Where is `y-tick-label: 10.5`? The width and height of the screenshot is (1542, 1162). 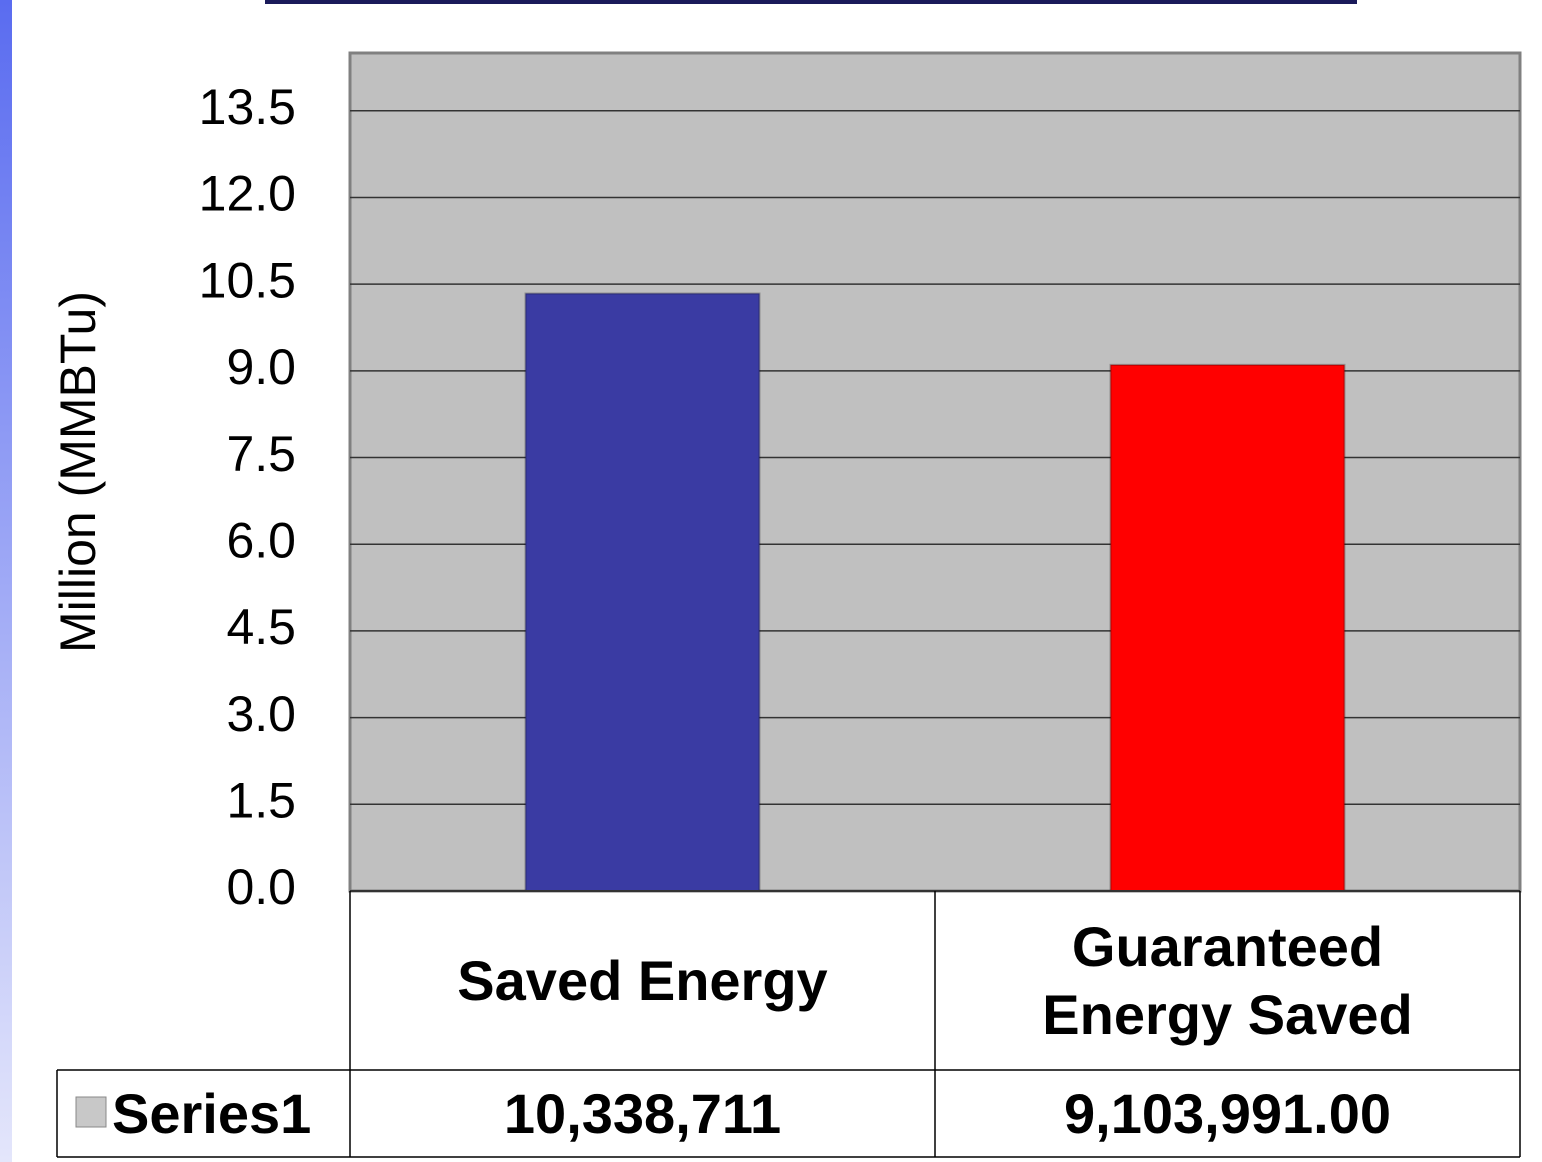 y-tick-label: 10.5 is located at coordinates (247, 280).